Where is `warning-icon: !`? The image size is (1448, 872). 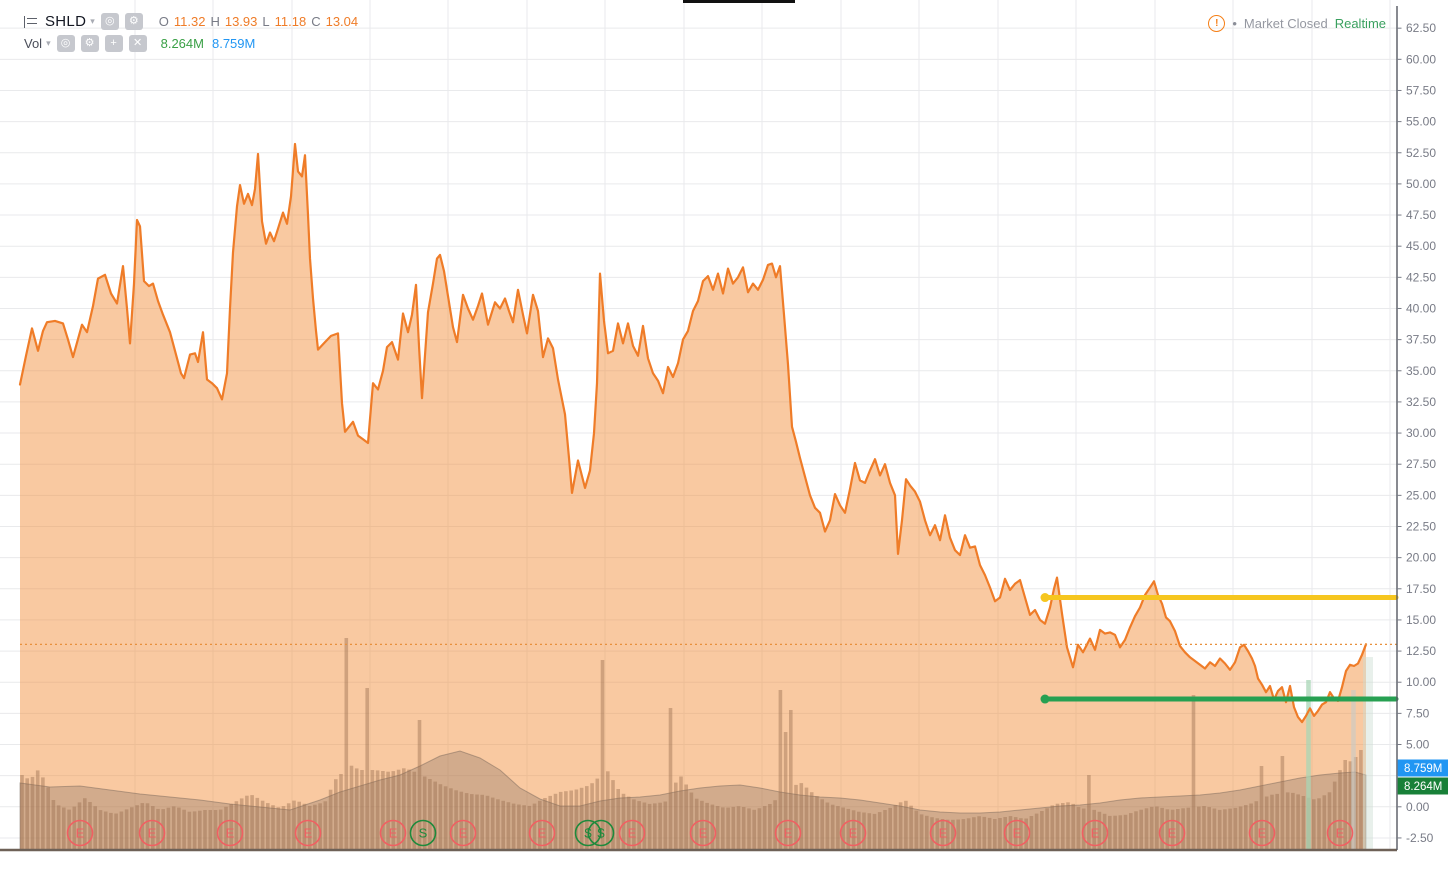 warning-icon: ! is located at coordinates (1217, 23).